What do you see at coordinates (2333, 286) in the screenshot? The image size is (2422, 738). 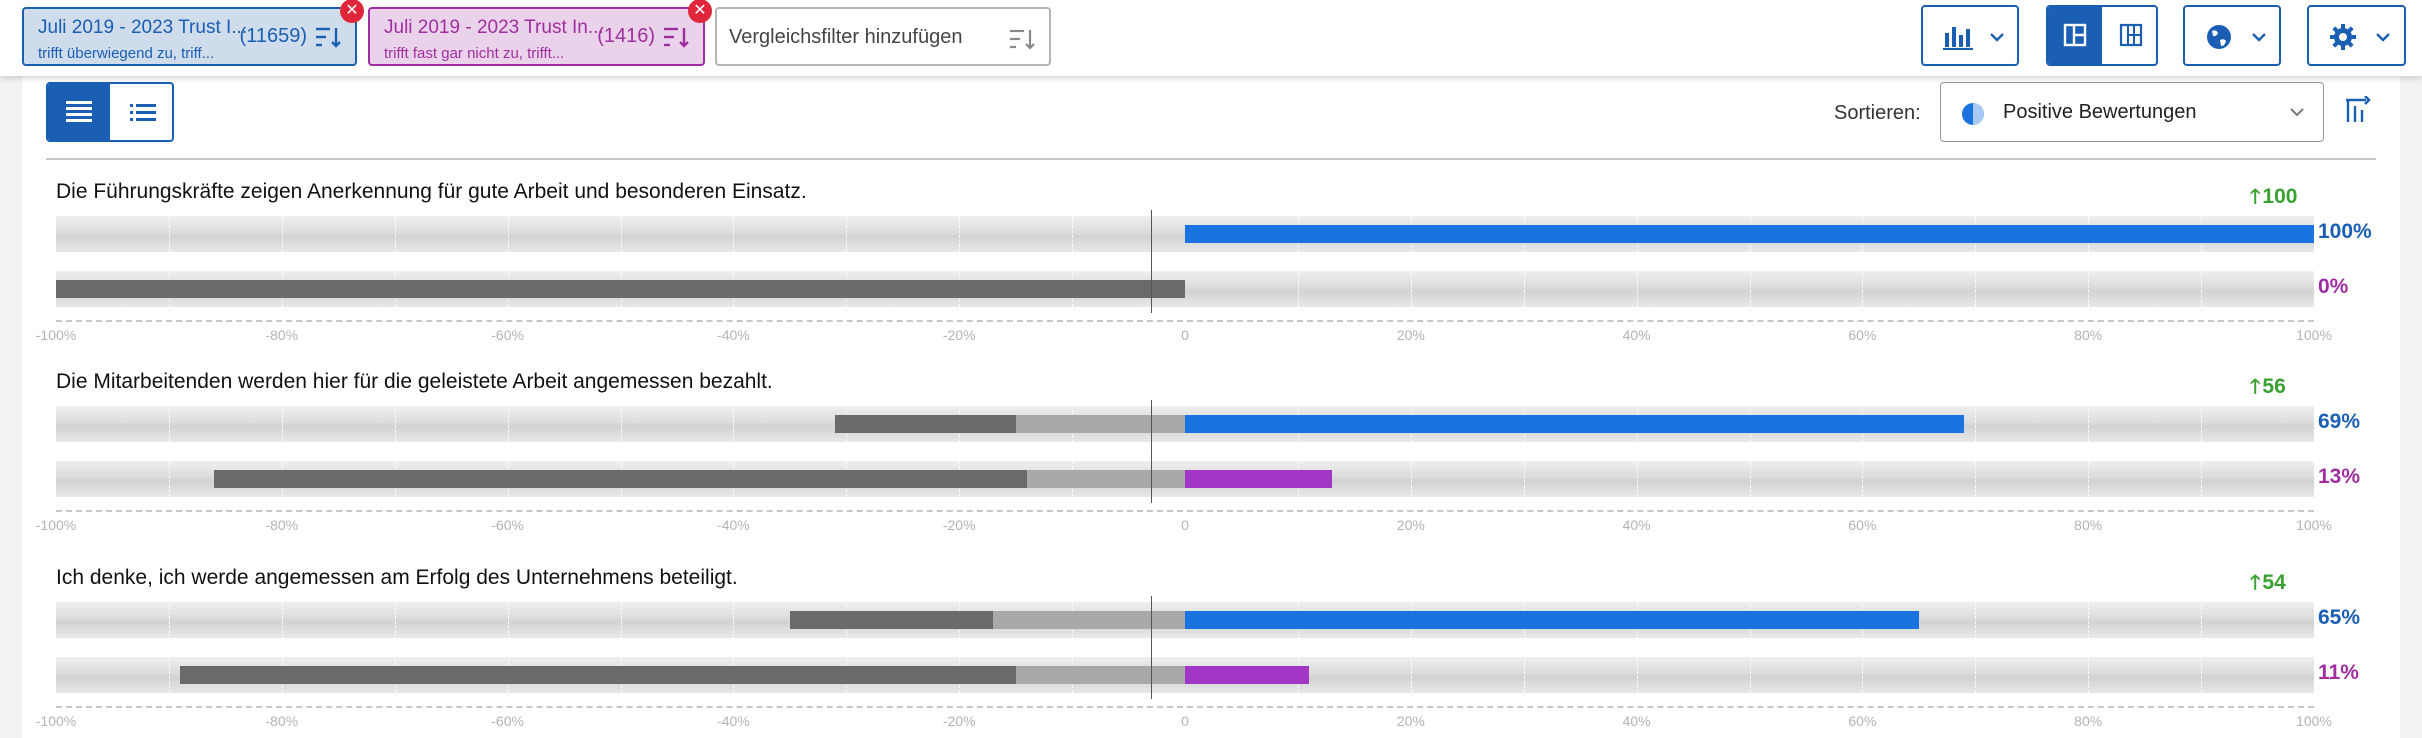 I see `percent-label: 0%` at bounding box center [2333, 286].